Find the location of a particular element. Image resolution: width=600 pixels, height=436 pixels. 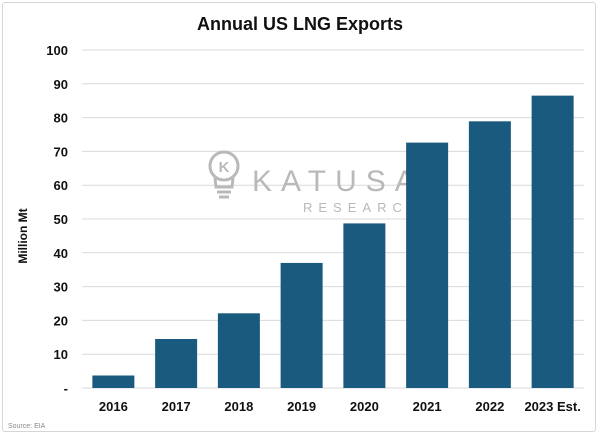

x-tick-label: 2022 is located at coordinates (489, 406).